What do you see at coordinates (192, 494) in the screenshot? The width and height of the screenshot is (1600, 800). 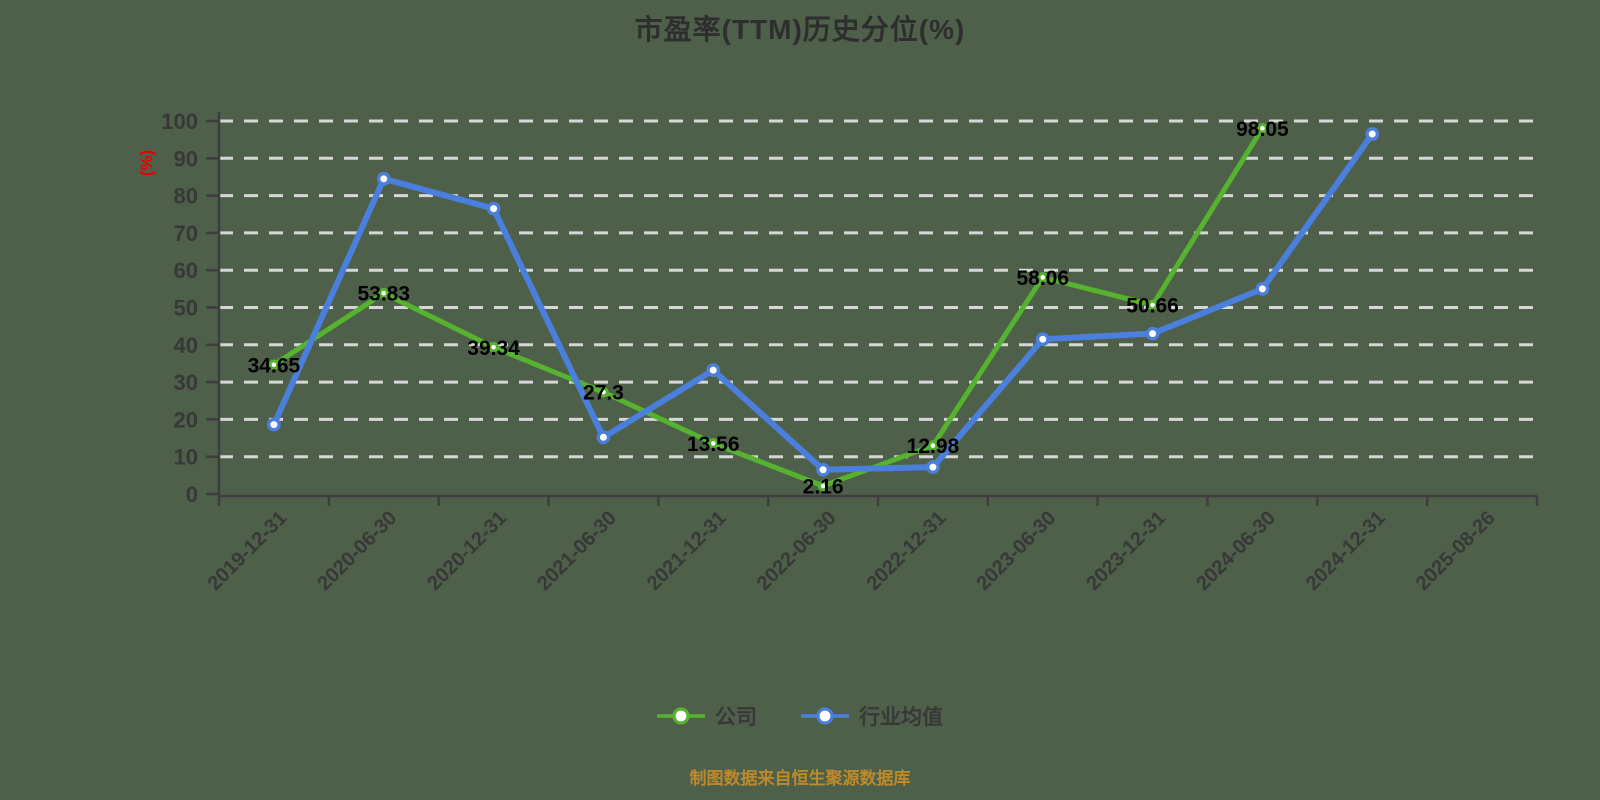 I see `y-tick-label-0: 0` at bounding box center [192, 494].